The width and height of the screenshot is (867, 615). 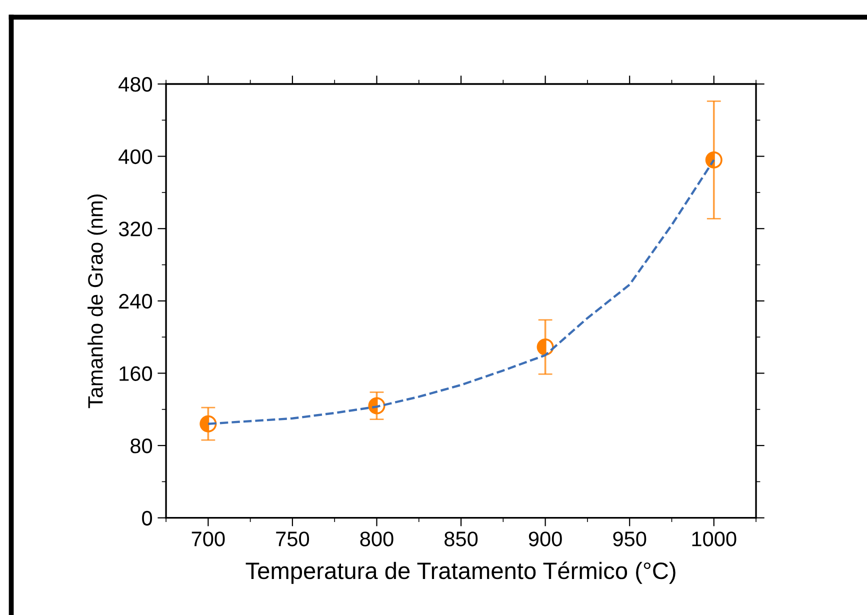 What do you see at coordinates (135, 301) in the screenshot?
I see `y-tick-label: 240` at bounding box center [135, 301].